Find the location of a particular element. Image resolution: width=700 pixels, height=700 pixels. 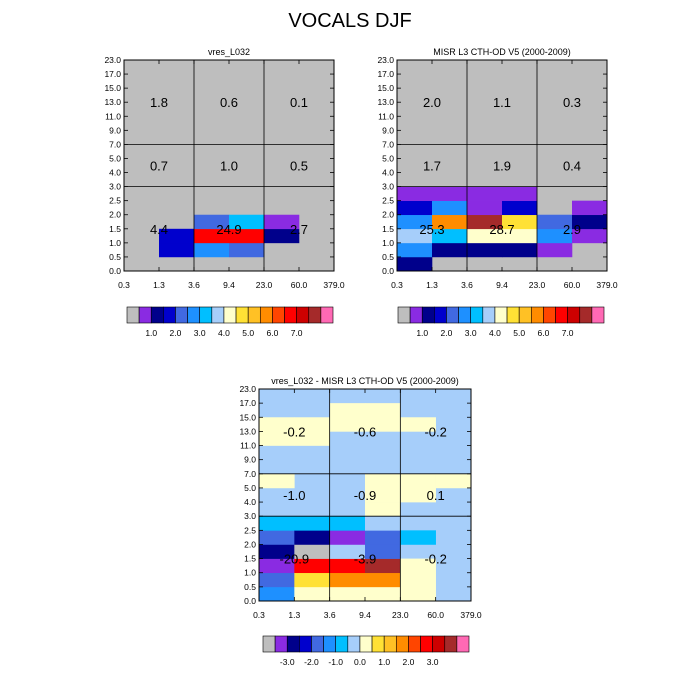

region-value-label: 25.3 is located at coordinates (431, 229).